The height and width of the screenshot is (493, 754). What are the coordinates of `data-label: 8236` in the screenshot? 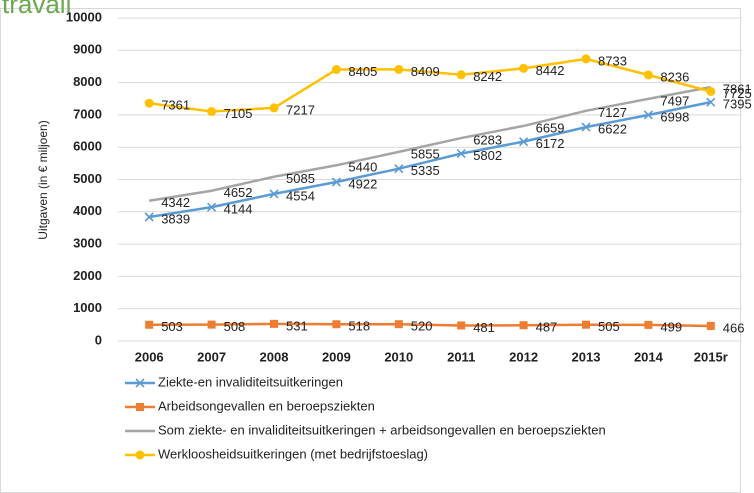 It's located at (674, 76).